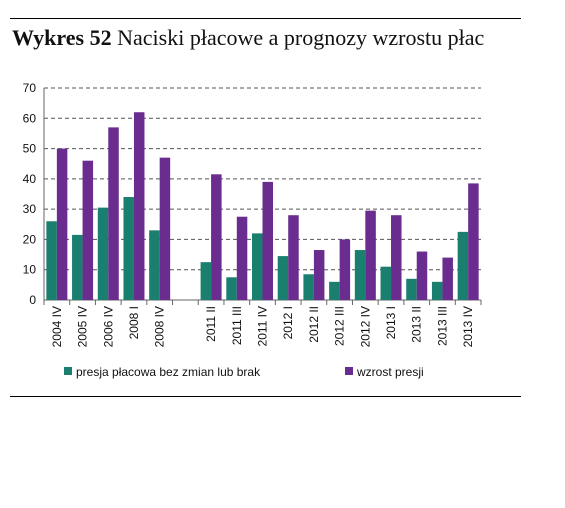 The height and width of the screenshot is (508, 565). I want to click on y-tick-label: 30, so click(30, 209).